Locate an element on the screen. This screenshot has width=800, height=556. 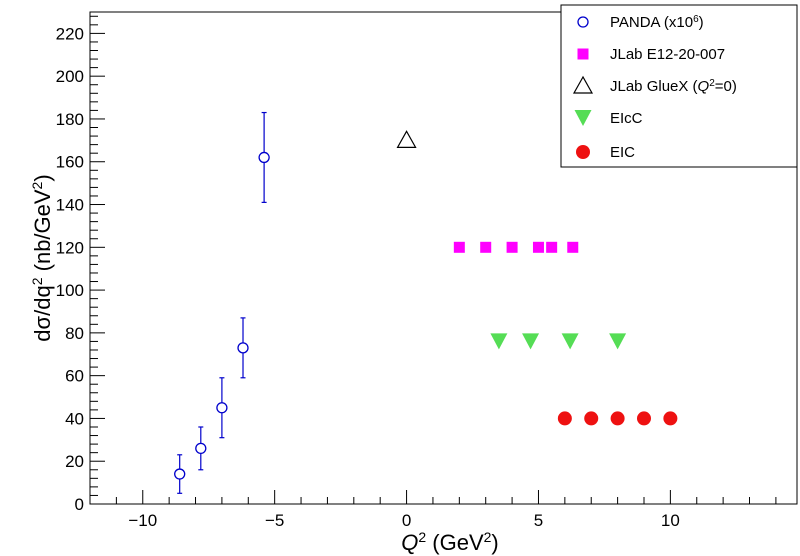
legend-label: PANDA (x106) is located at coordinates (657, 23).